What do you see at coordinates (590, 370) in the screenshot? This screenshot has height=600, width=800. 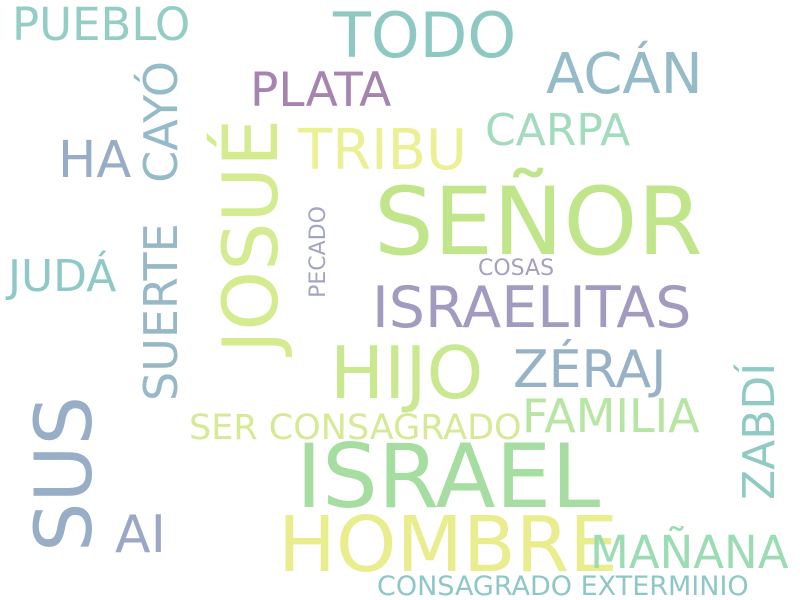 I see `word-zeraj: ZÉRAJ` at bounding box center [590, 370].